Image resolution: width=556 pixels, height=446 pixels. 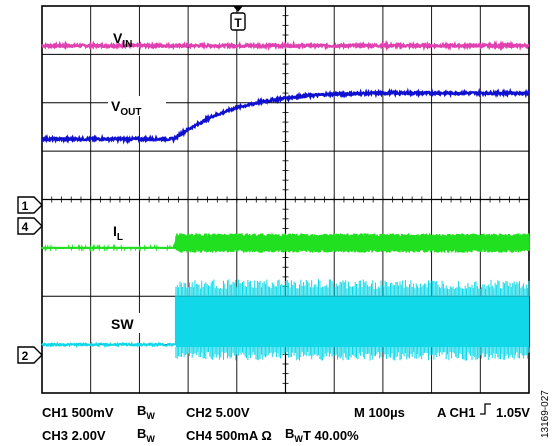 I want to click on ch4-setting: CH4 500mA Ω, so click(x=229, y=435).